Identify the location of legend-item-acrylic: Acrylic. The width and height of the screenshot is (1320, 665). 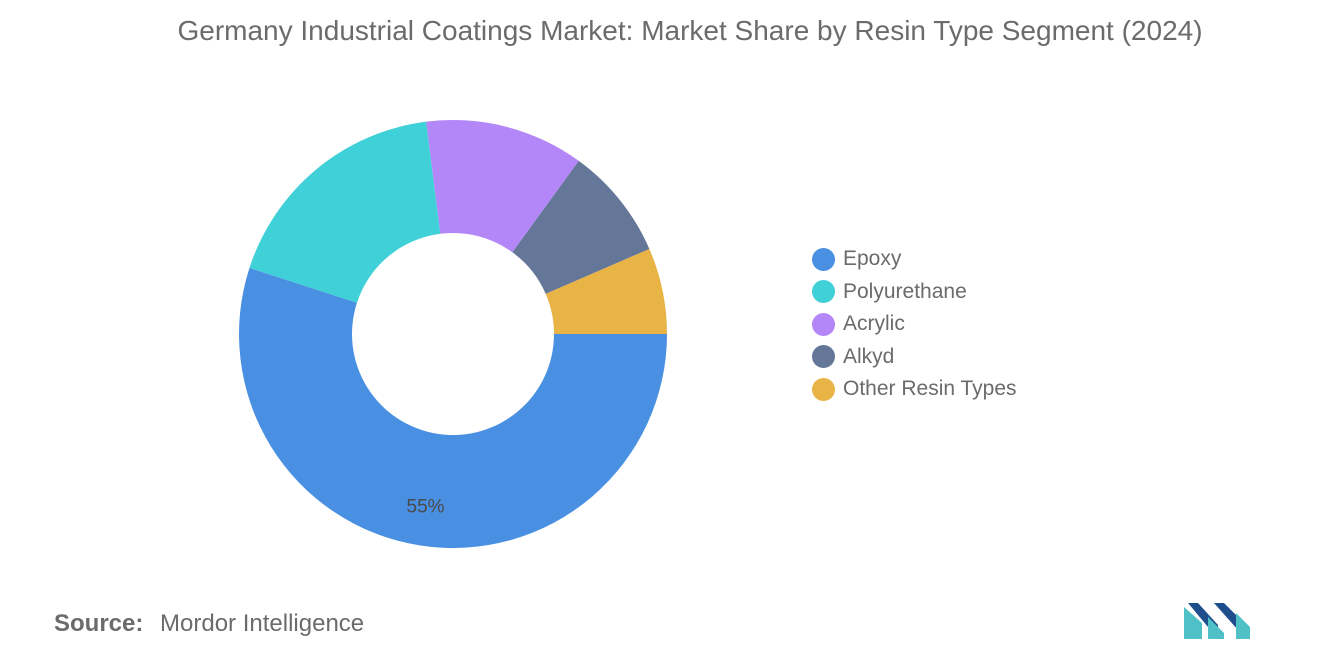
(914, 324).